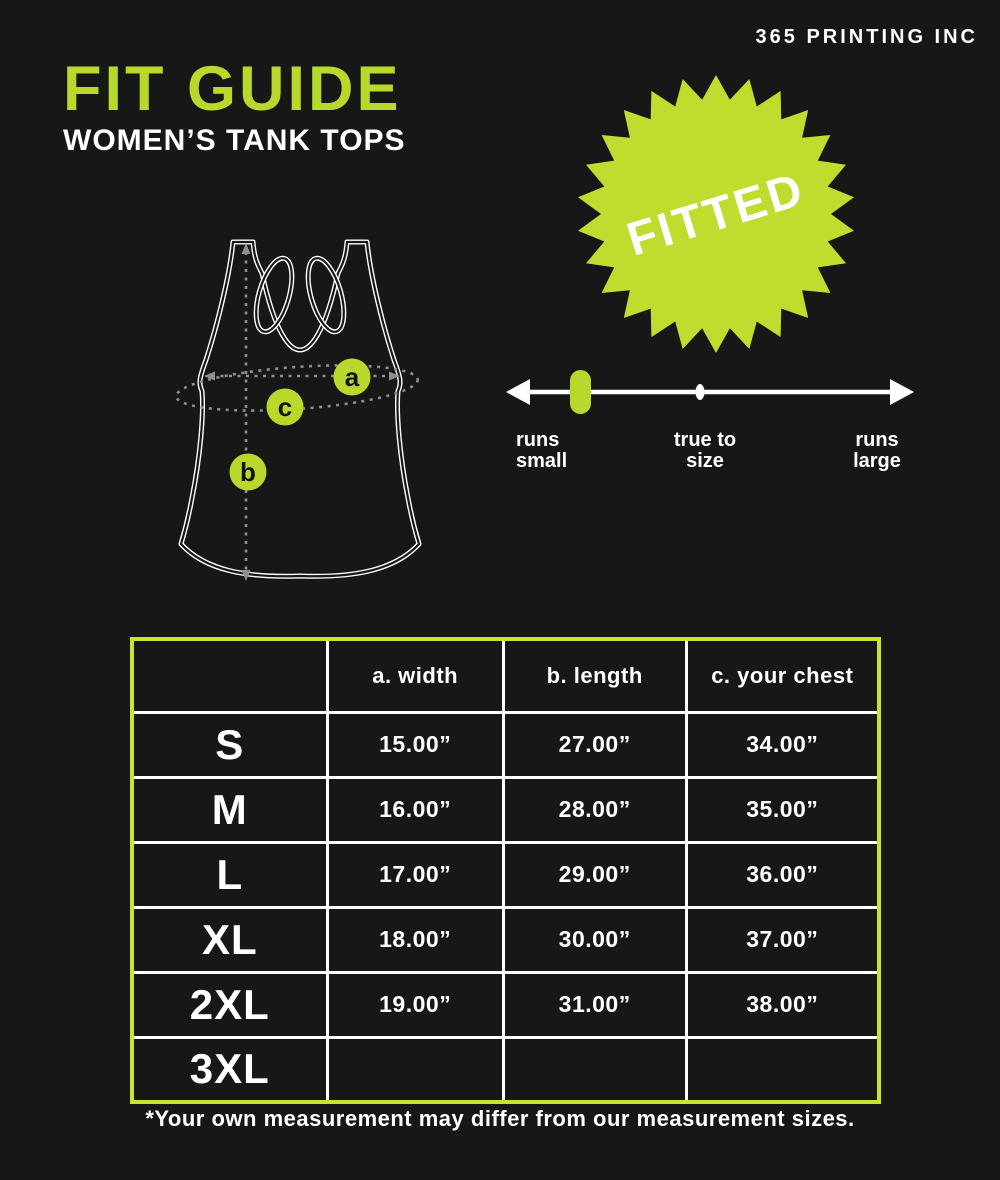  I want to click on fitted-badge-star, so click(716, 214).